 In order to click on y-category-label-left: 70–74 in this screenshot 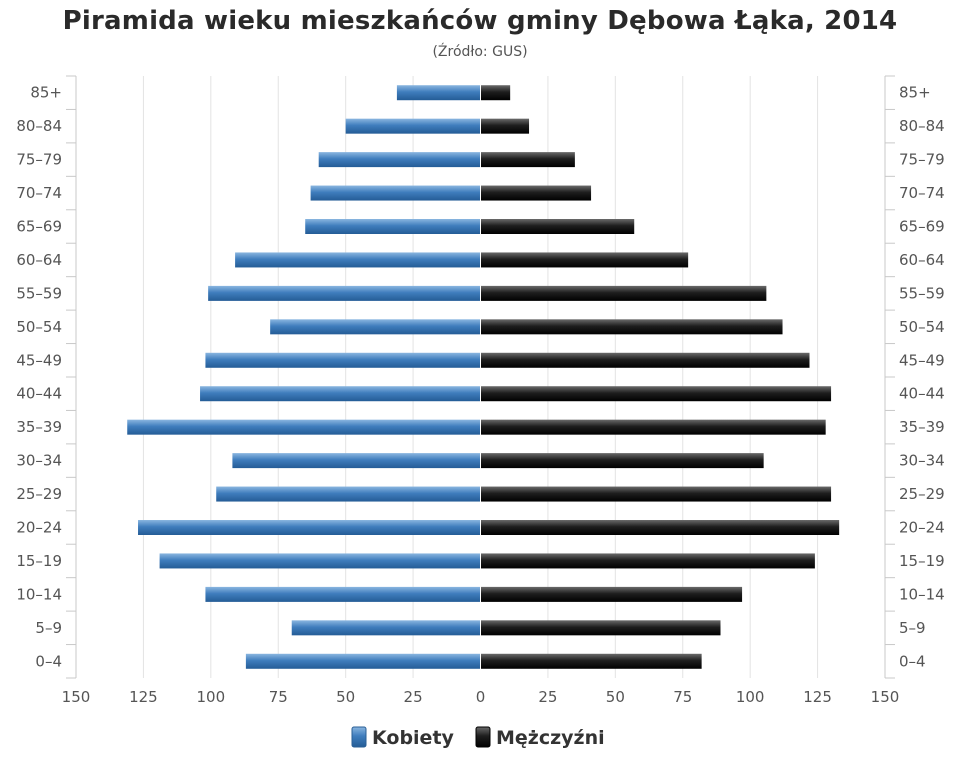, I will do `click(39, 193)`.